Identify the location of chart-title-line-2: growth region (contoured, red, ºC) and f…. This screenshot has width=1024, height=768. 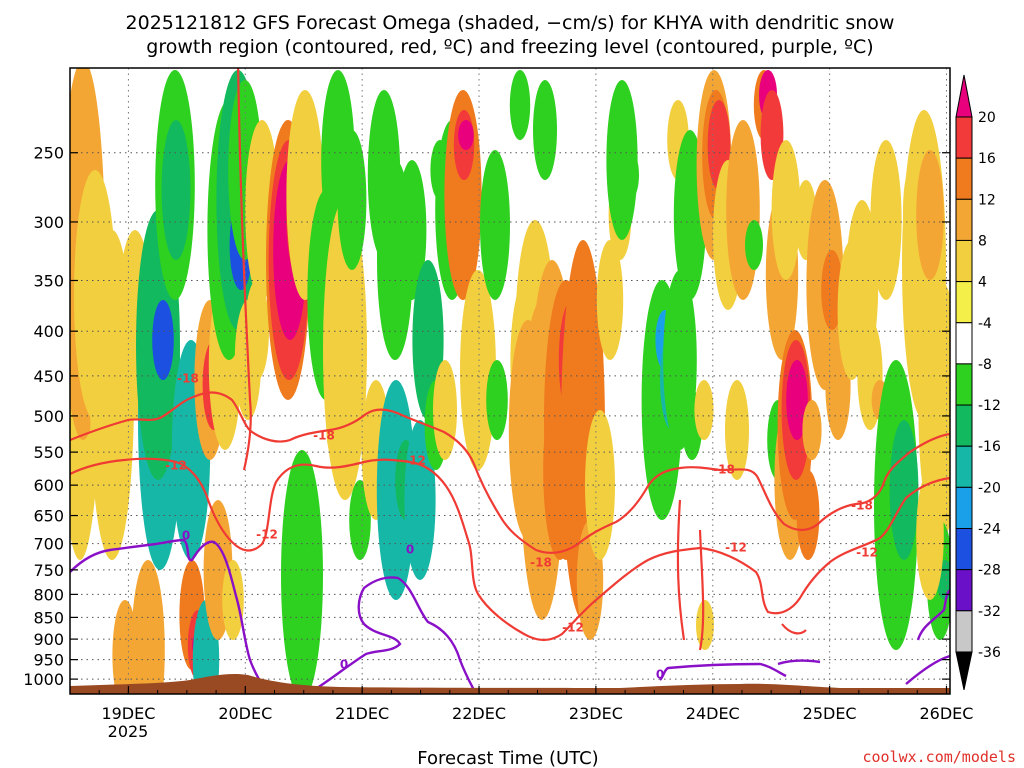
(509, 47).